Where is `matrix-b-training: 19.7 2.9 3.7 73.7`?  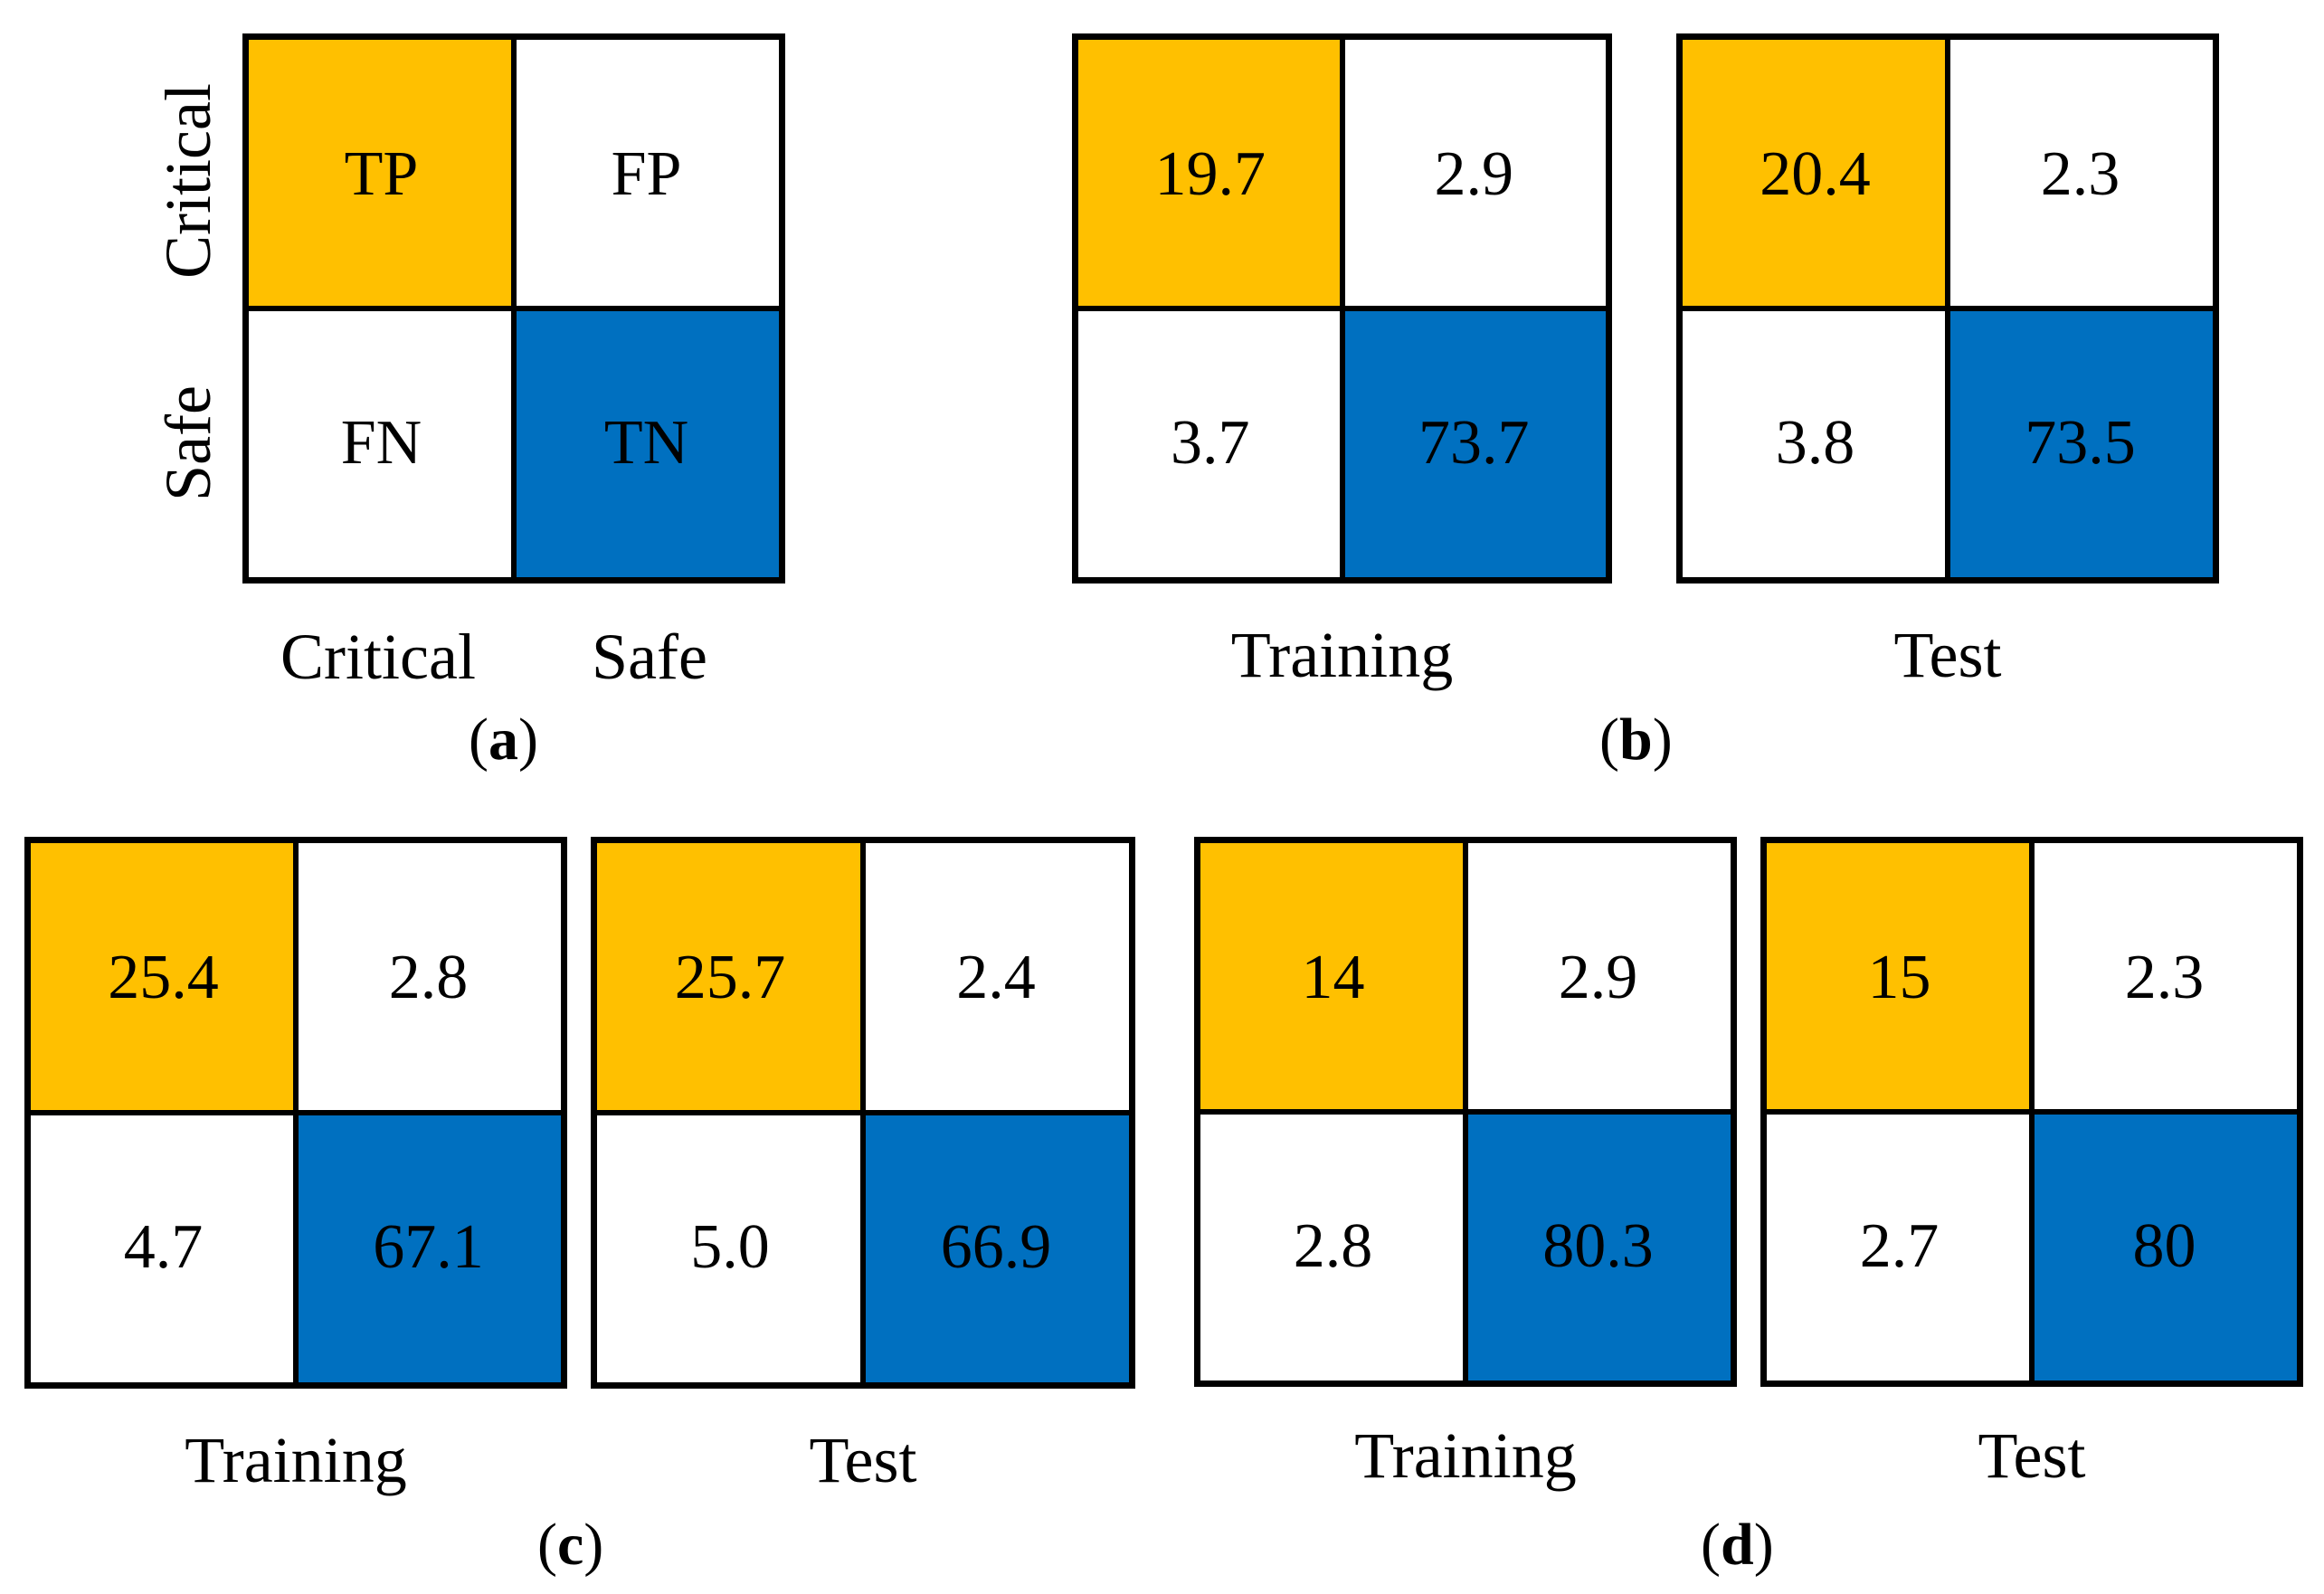
matrix-b-training: 19.7 2.9 3.7 73.7 is located at coordinates (1342, 308).